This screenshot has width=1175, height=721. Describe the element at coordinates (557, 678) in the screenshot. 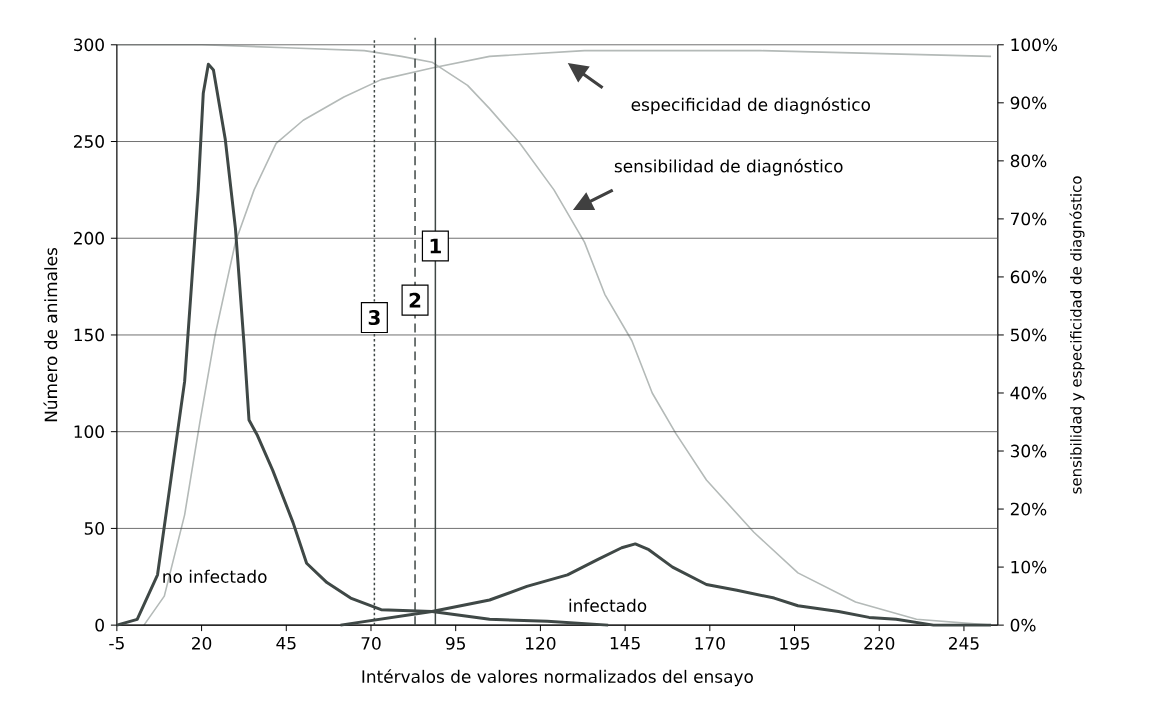

I see `x-axis-title: Intérvalos de valores normalizados del ensayo` at that location.